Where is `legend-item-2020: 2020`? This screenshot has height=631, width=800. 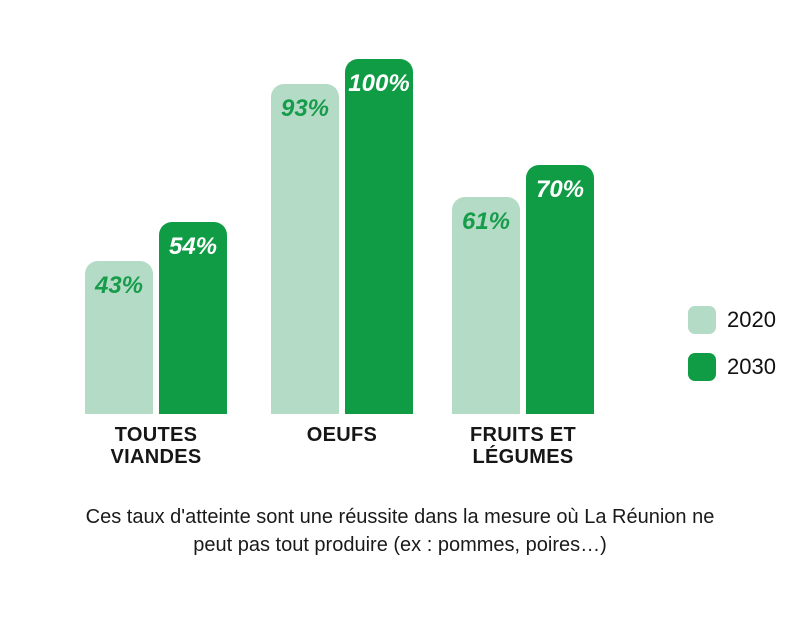
legend-item-2020: 2020 is located at coordinates (732, 320).